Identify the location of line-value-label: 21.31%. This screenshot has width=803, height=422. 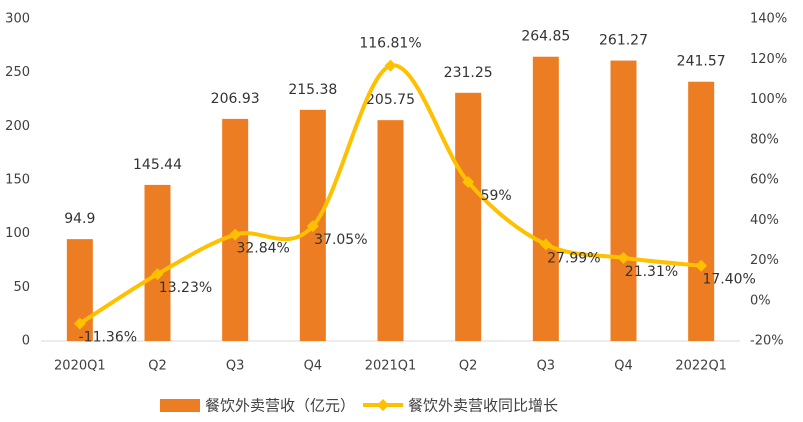
(651, 272).